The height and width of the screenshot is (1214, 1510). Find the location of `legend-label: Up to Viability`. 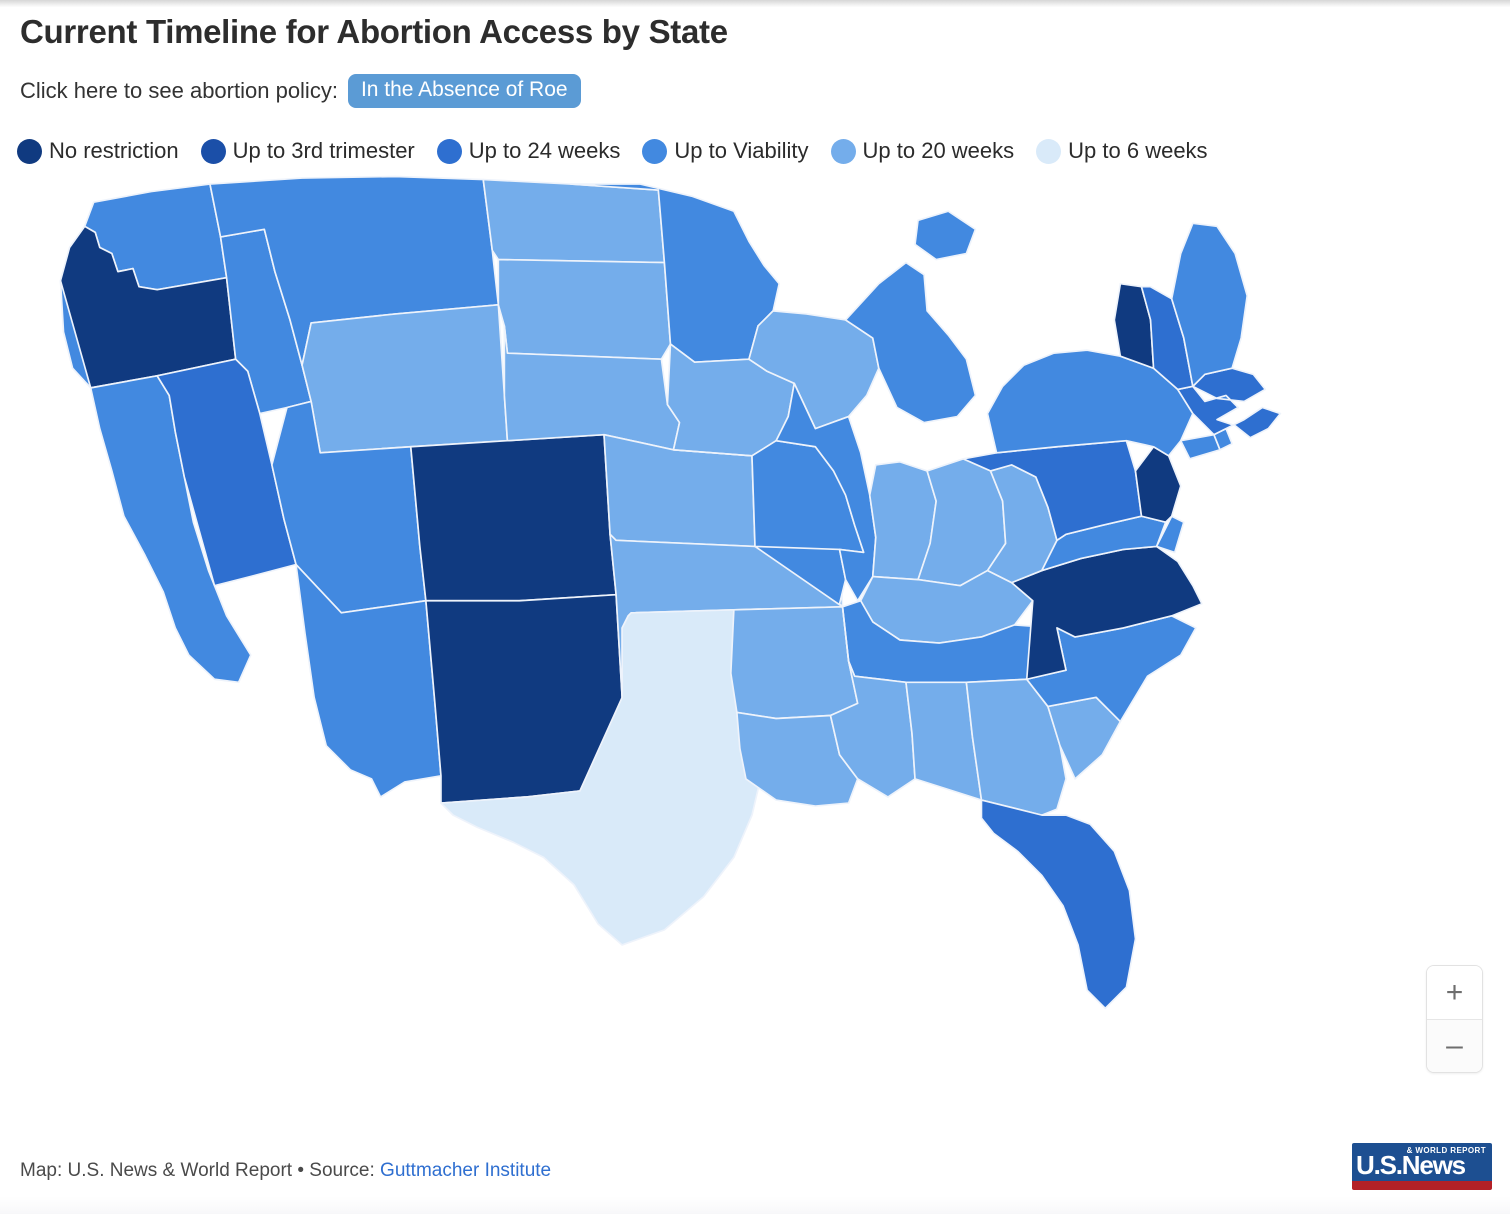

legend-label: Up to Viability is located at coordinates (741, 150).